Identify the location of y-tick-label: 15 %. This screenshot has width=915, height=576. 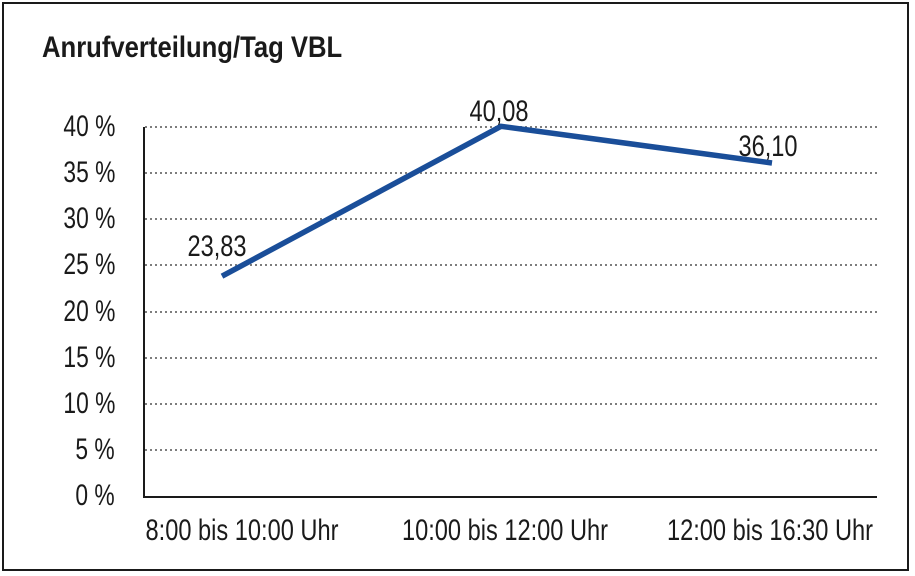
(89, 357).